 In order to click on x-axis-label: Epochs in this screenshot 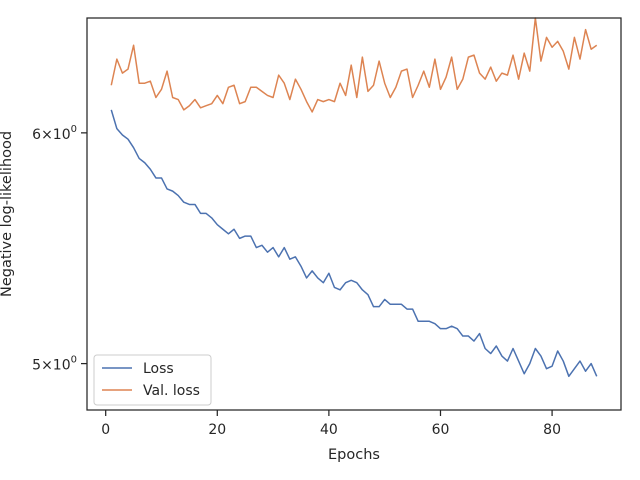, I will do `click(354, 455)`.